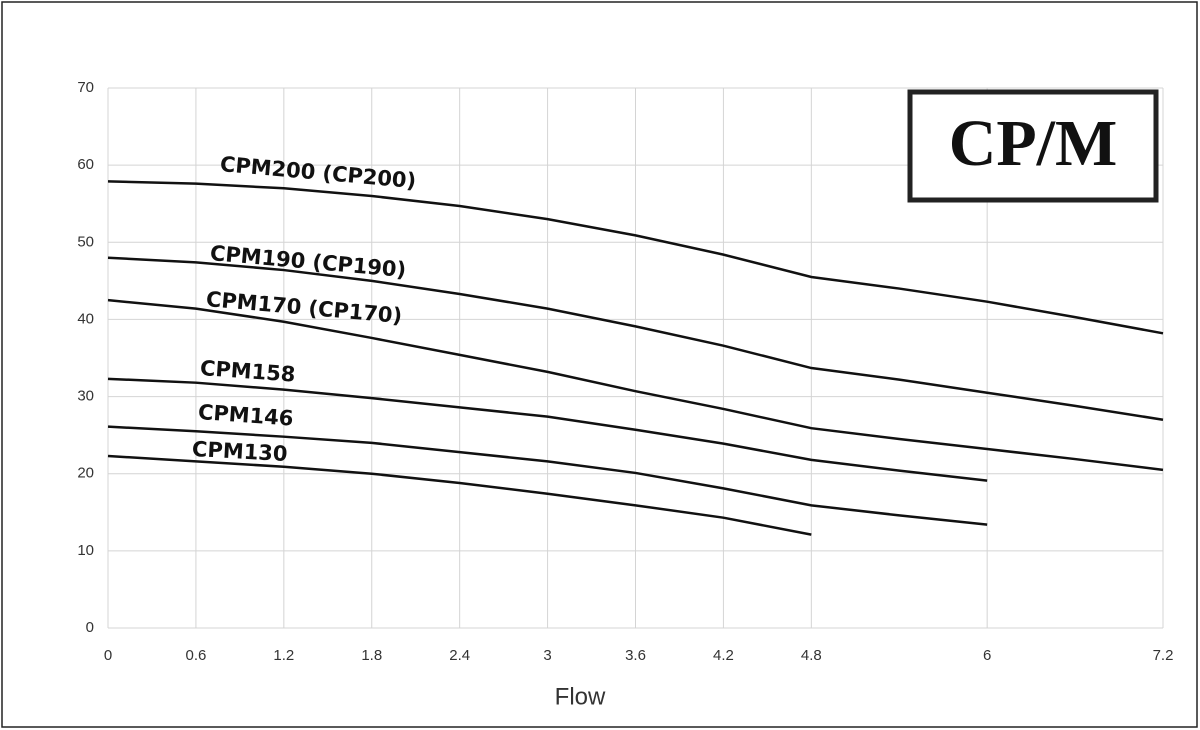  I want to click on x-tick-label: 1.8, so click(371, 655).